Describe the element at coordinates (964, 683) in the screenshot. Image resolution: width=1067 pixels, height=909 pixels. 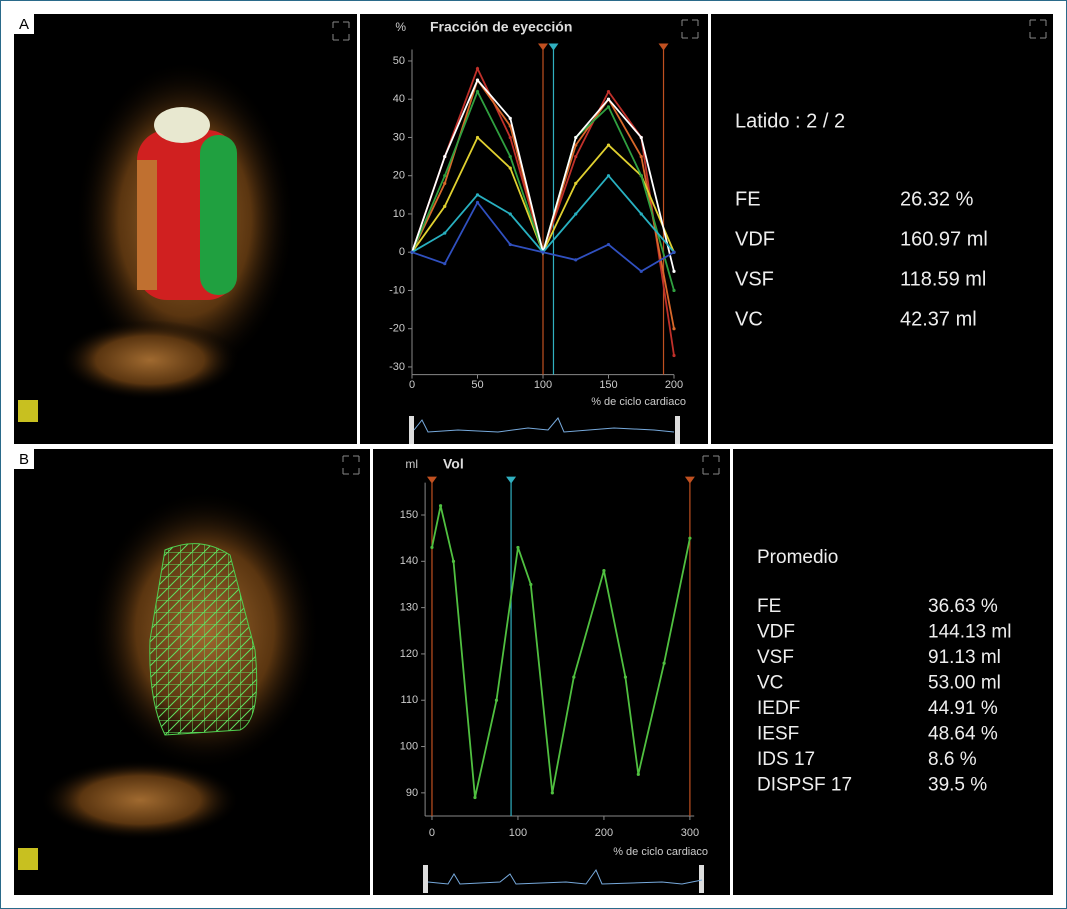
I see `metric-value: 53.00 ml` at that location.